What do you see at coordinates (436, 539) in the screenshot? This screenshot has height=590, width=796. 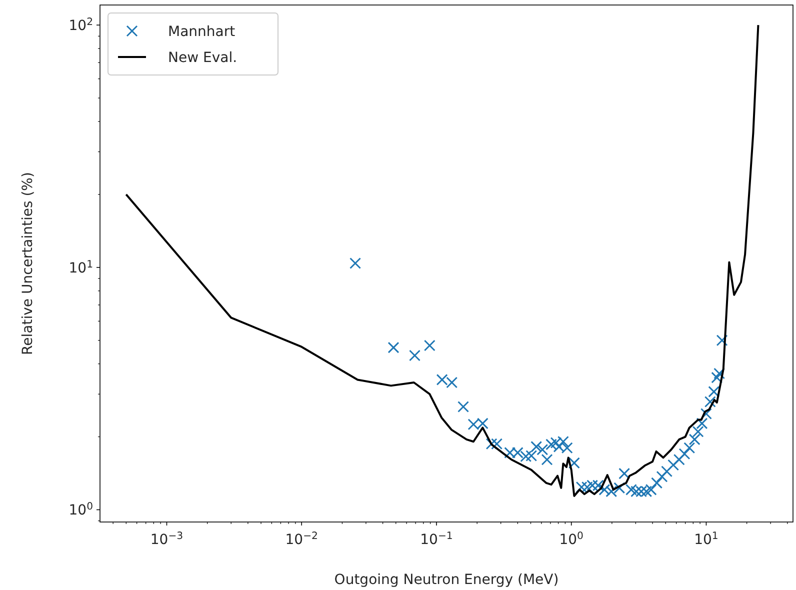 I see `x-tick-label: 10$^{−1}$` at bounding box center [436, 539].